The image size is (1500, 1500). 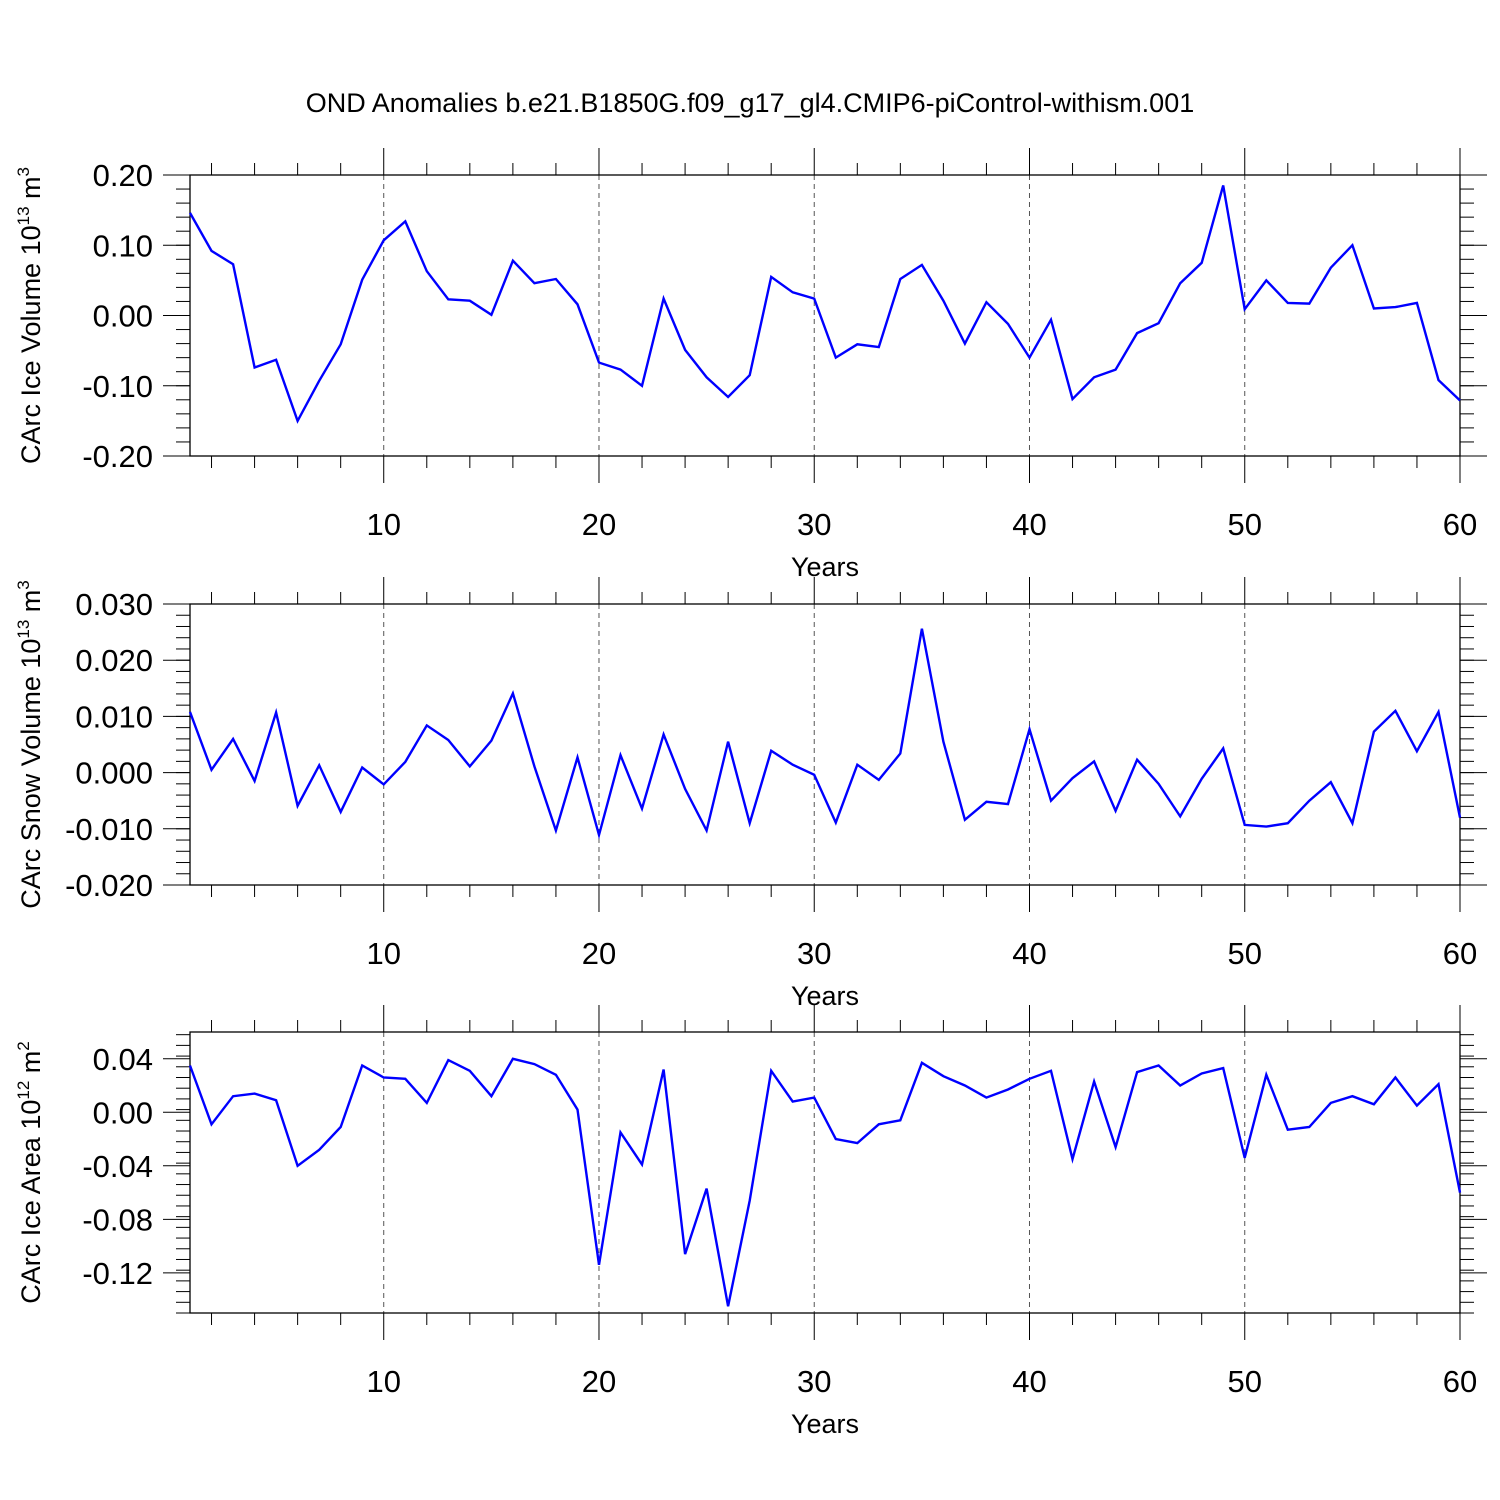 I want to click on y-tick-label: -0.12, so click(x=117, y=1273).